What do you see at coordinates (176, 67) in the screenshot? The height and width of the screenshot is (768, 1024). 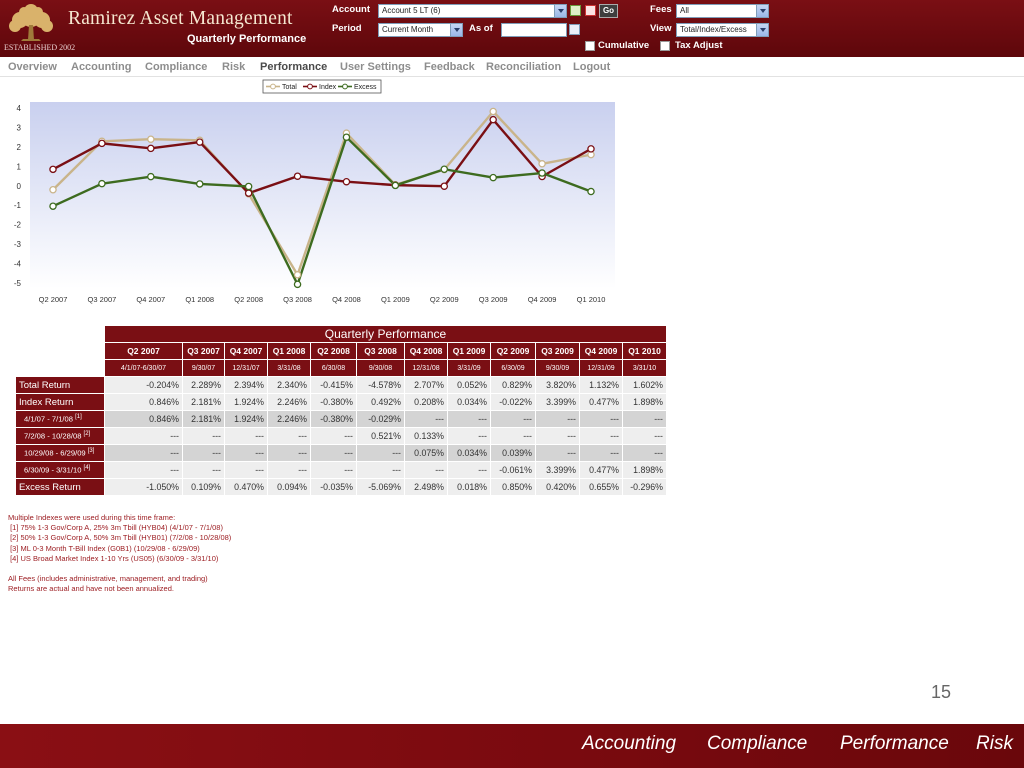 I see `nav-compliance: Compliance` at bounding box center [176, 67].